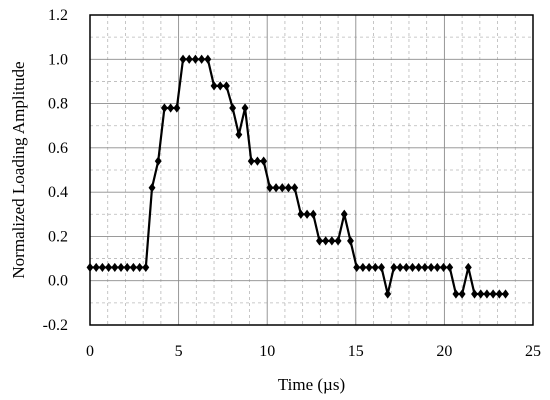 The height and width of the screenshot is (400, 550). What do you see at coordinates (313, 351) in the screenshot?
I see `x-ticks: 0 5 10 15 20 25` at bounding box center [313, 351].